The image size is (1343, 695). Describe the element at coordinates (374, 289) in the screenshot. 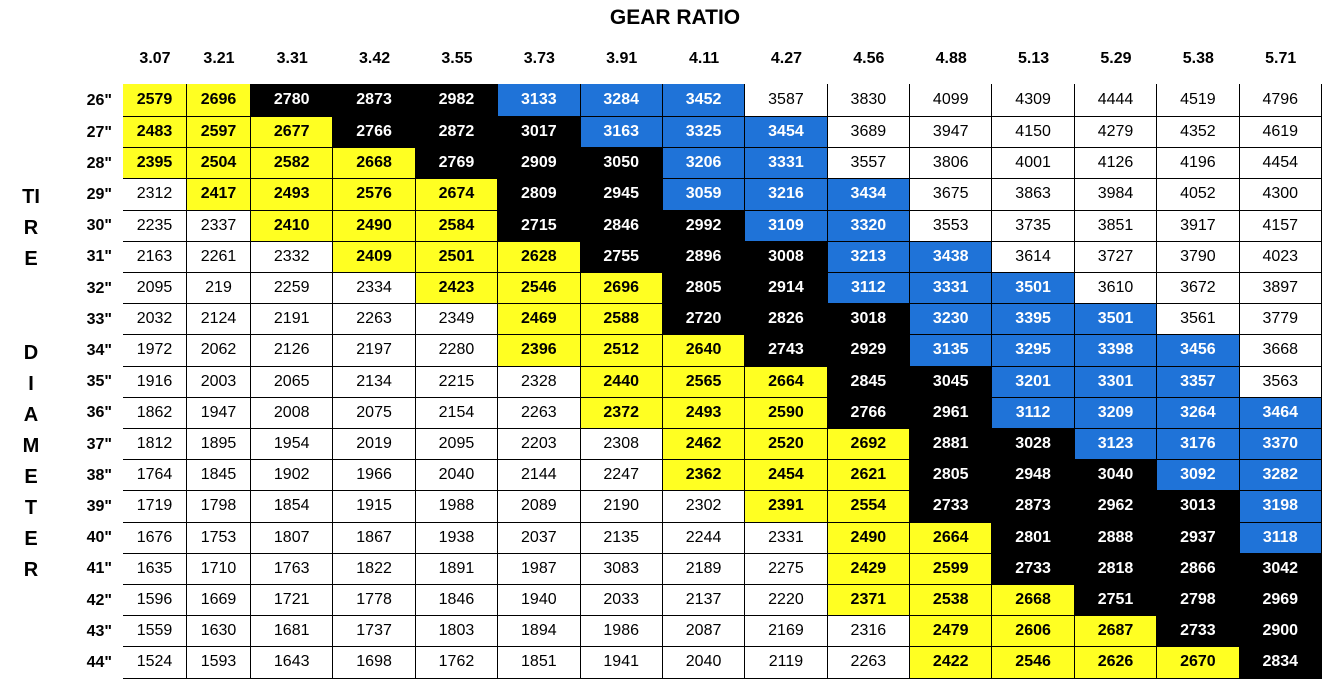

I see `cell: 2334` at that location.